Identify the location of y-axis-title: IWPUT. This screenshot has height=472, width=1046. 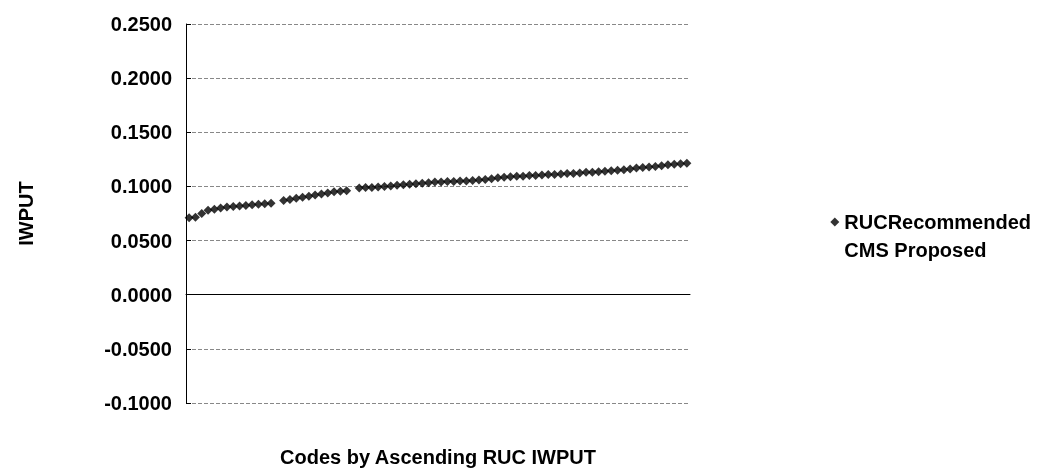
(26, 213).